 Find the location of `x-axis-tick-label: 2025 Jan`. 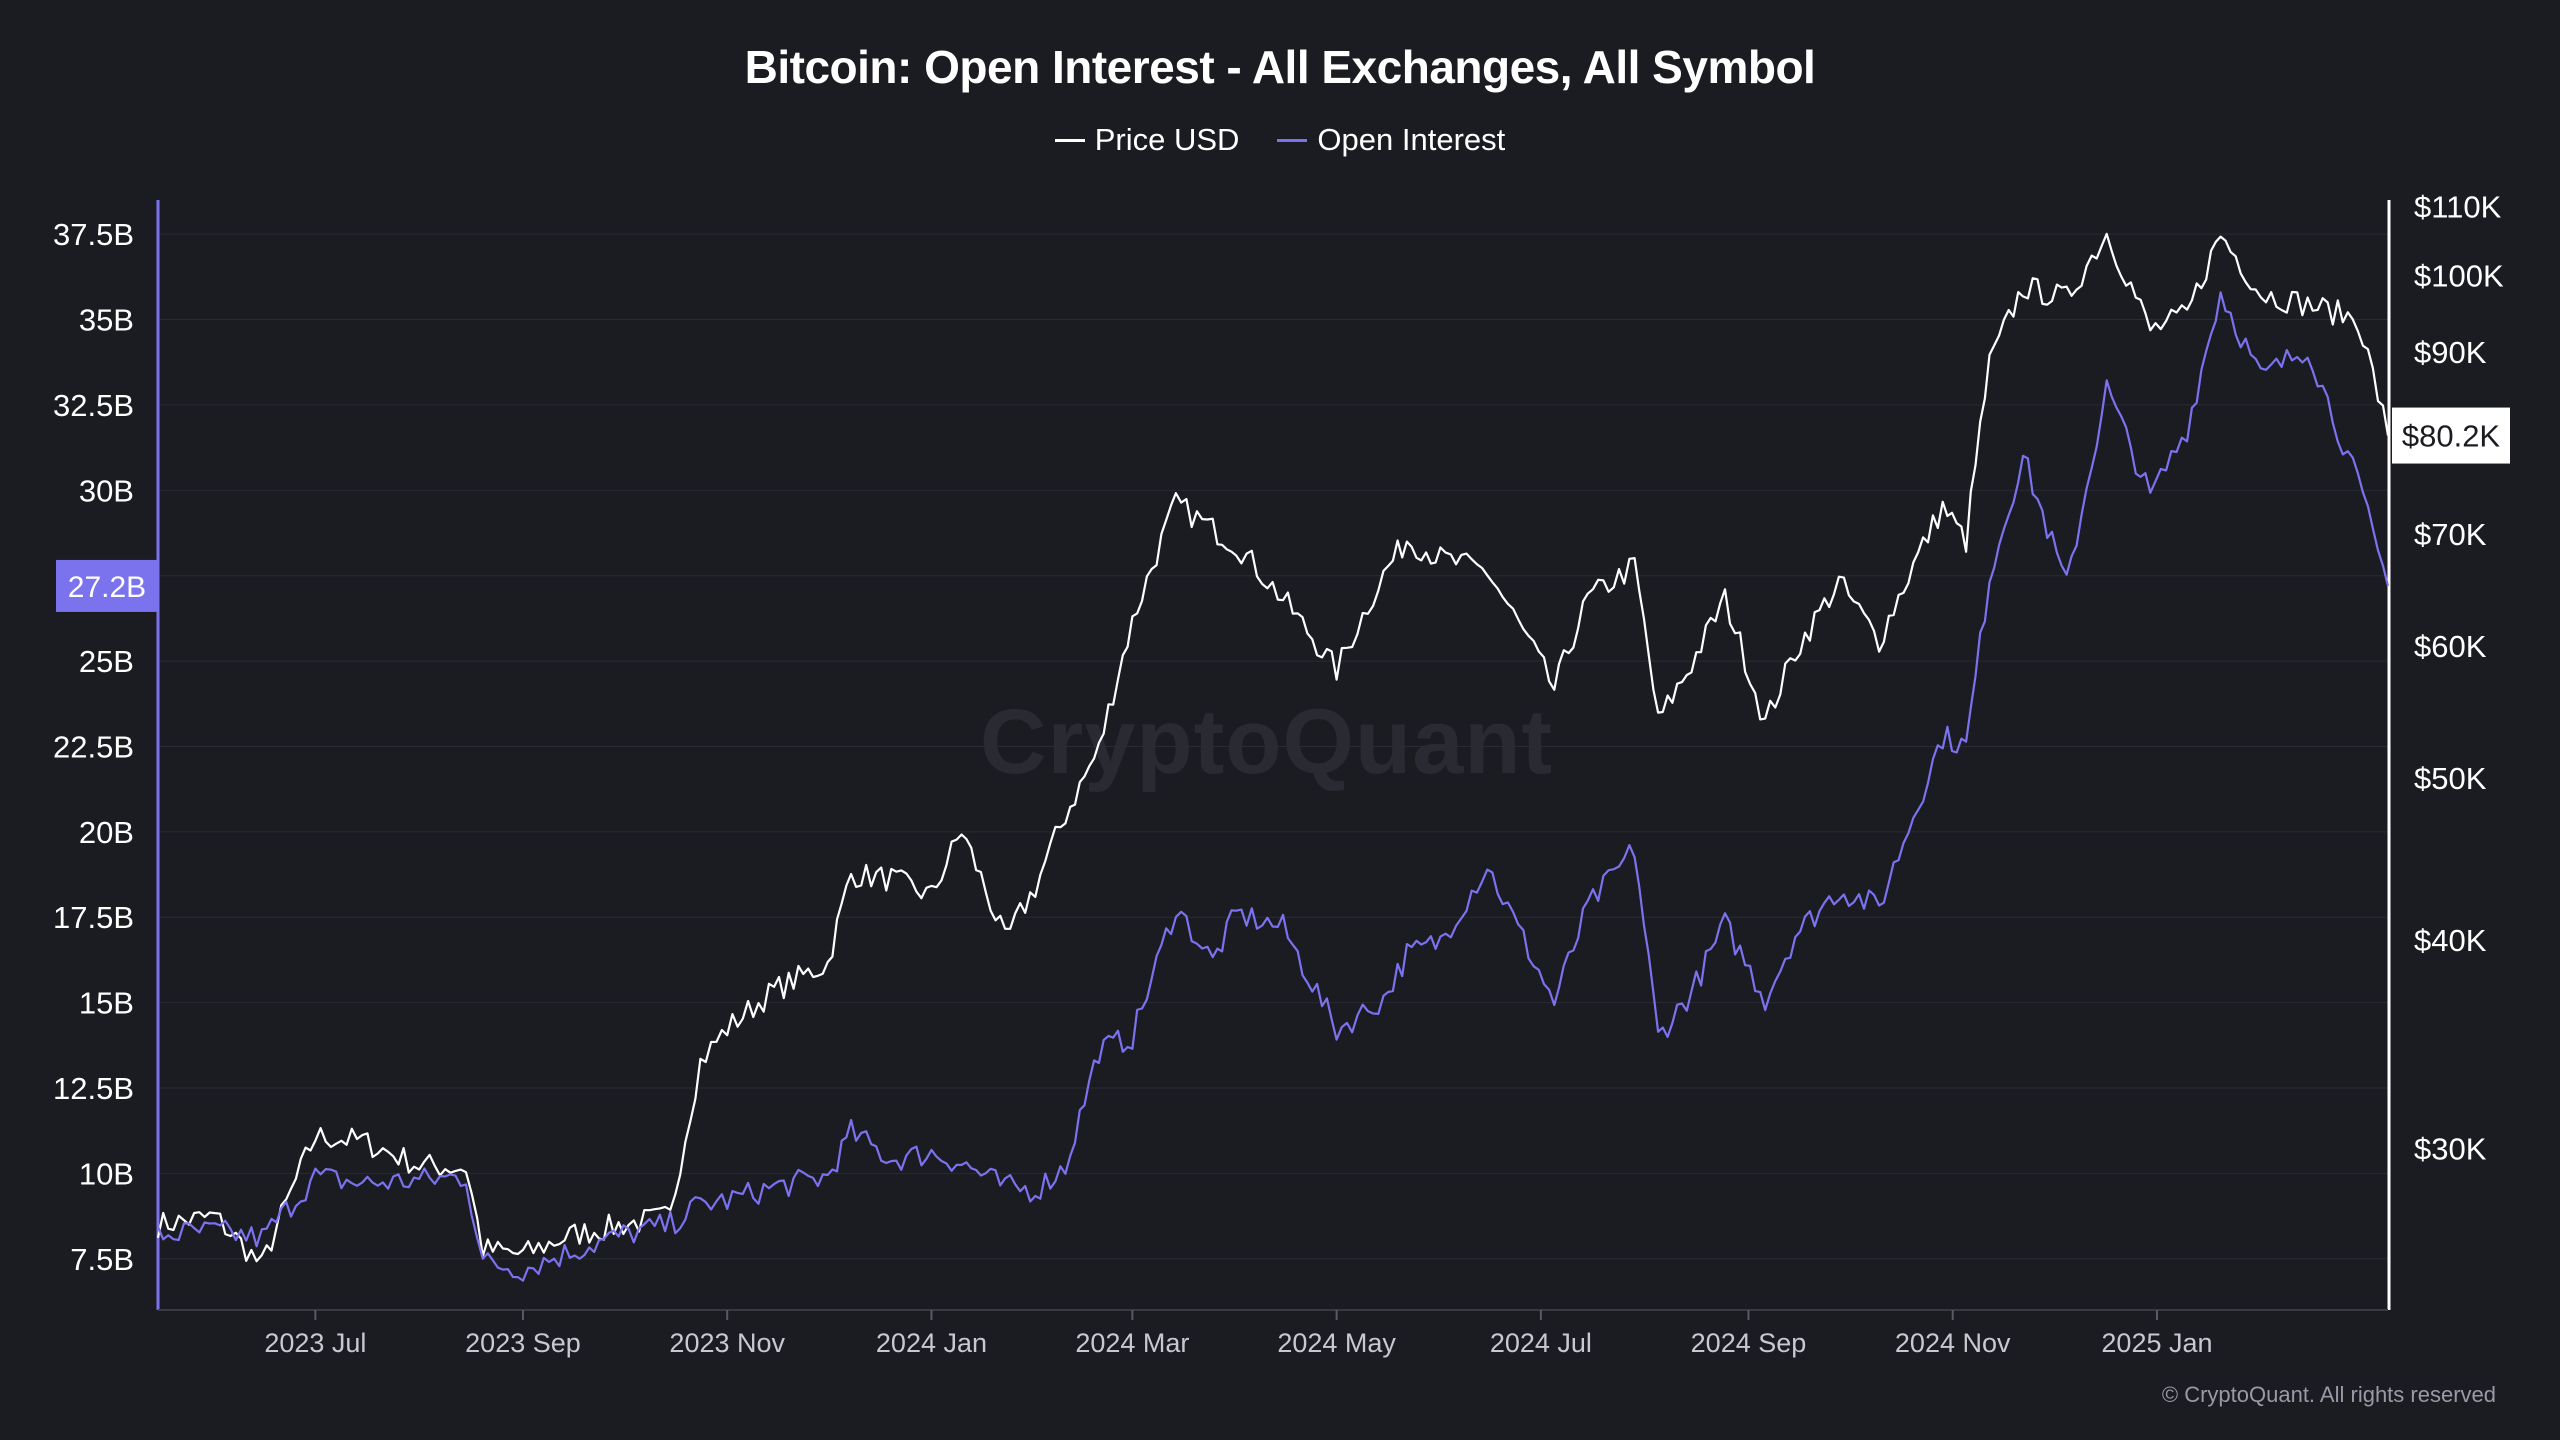

x-axis-tick-label: 2025 Jan is located at coordinates (2156, 1343).